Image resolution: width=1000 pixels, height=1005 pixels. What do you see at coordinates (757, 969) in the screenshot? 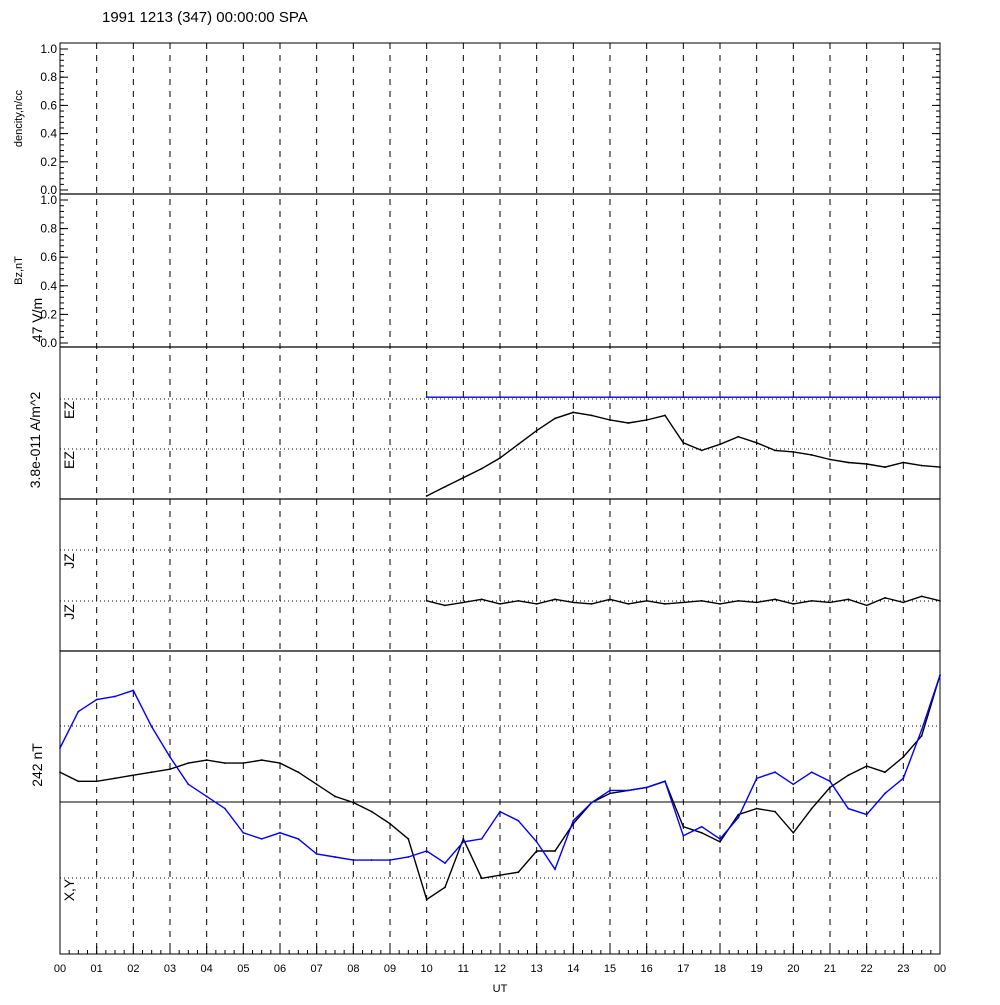
I see `x-tick-label: 19` at bounding box center [757, 969].